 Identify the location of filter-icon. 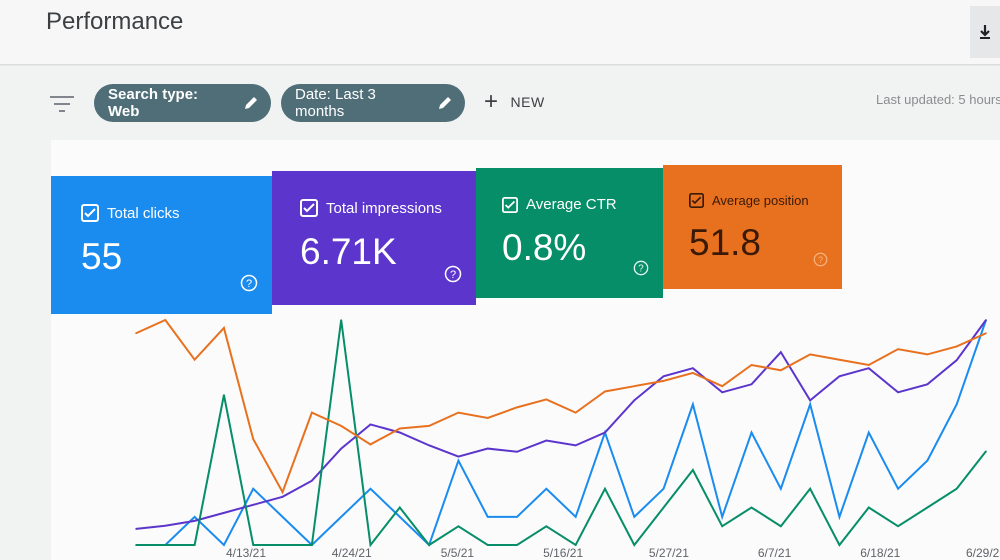
(62, 106).